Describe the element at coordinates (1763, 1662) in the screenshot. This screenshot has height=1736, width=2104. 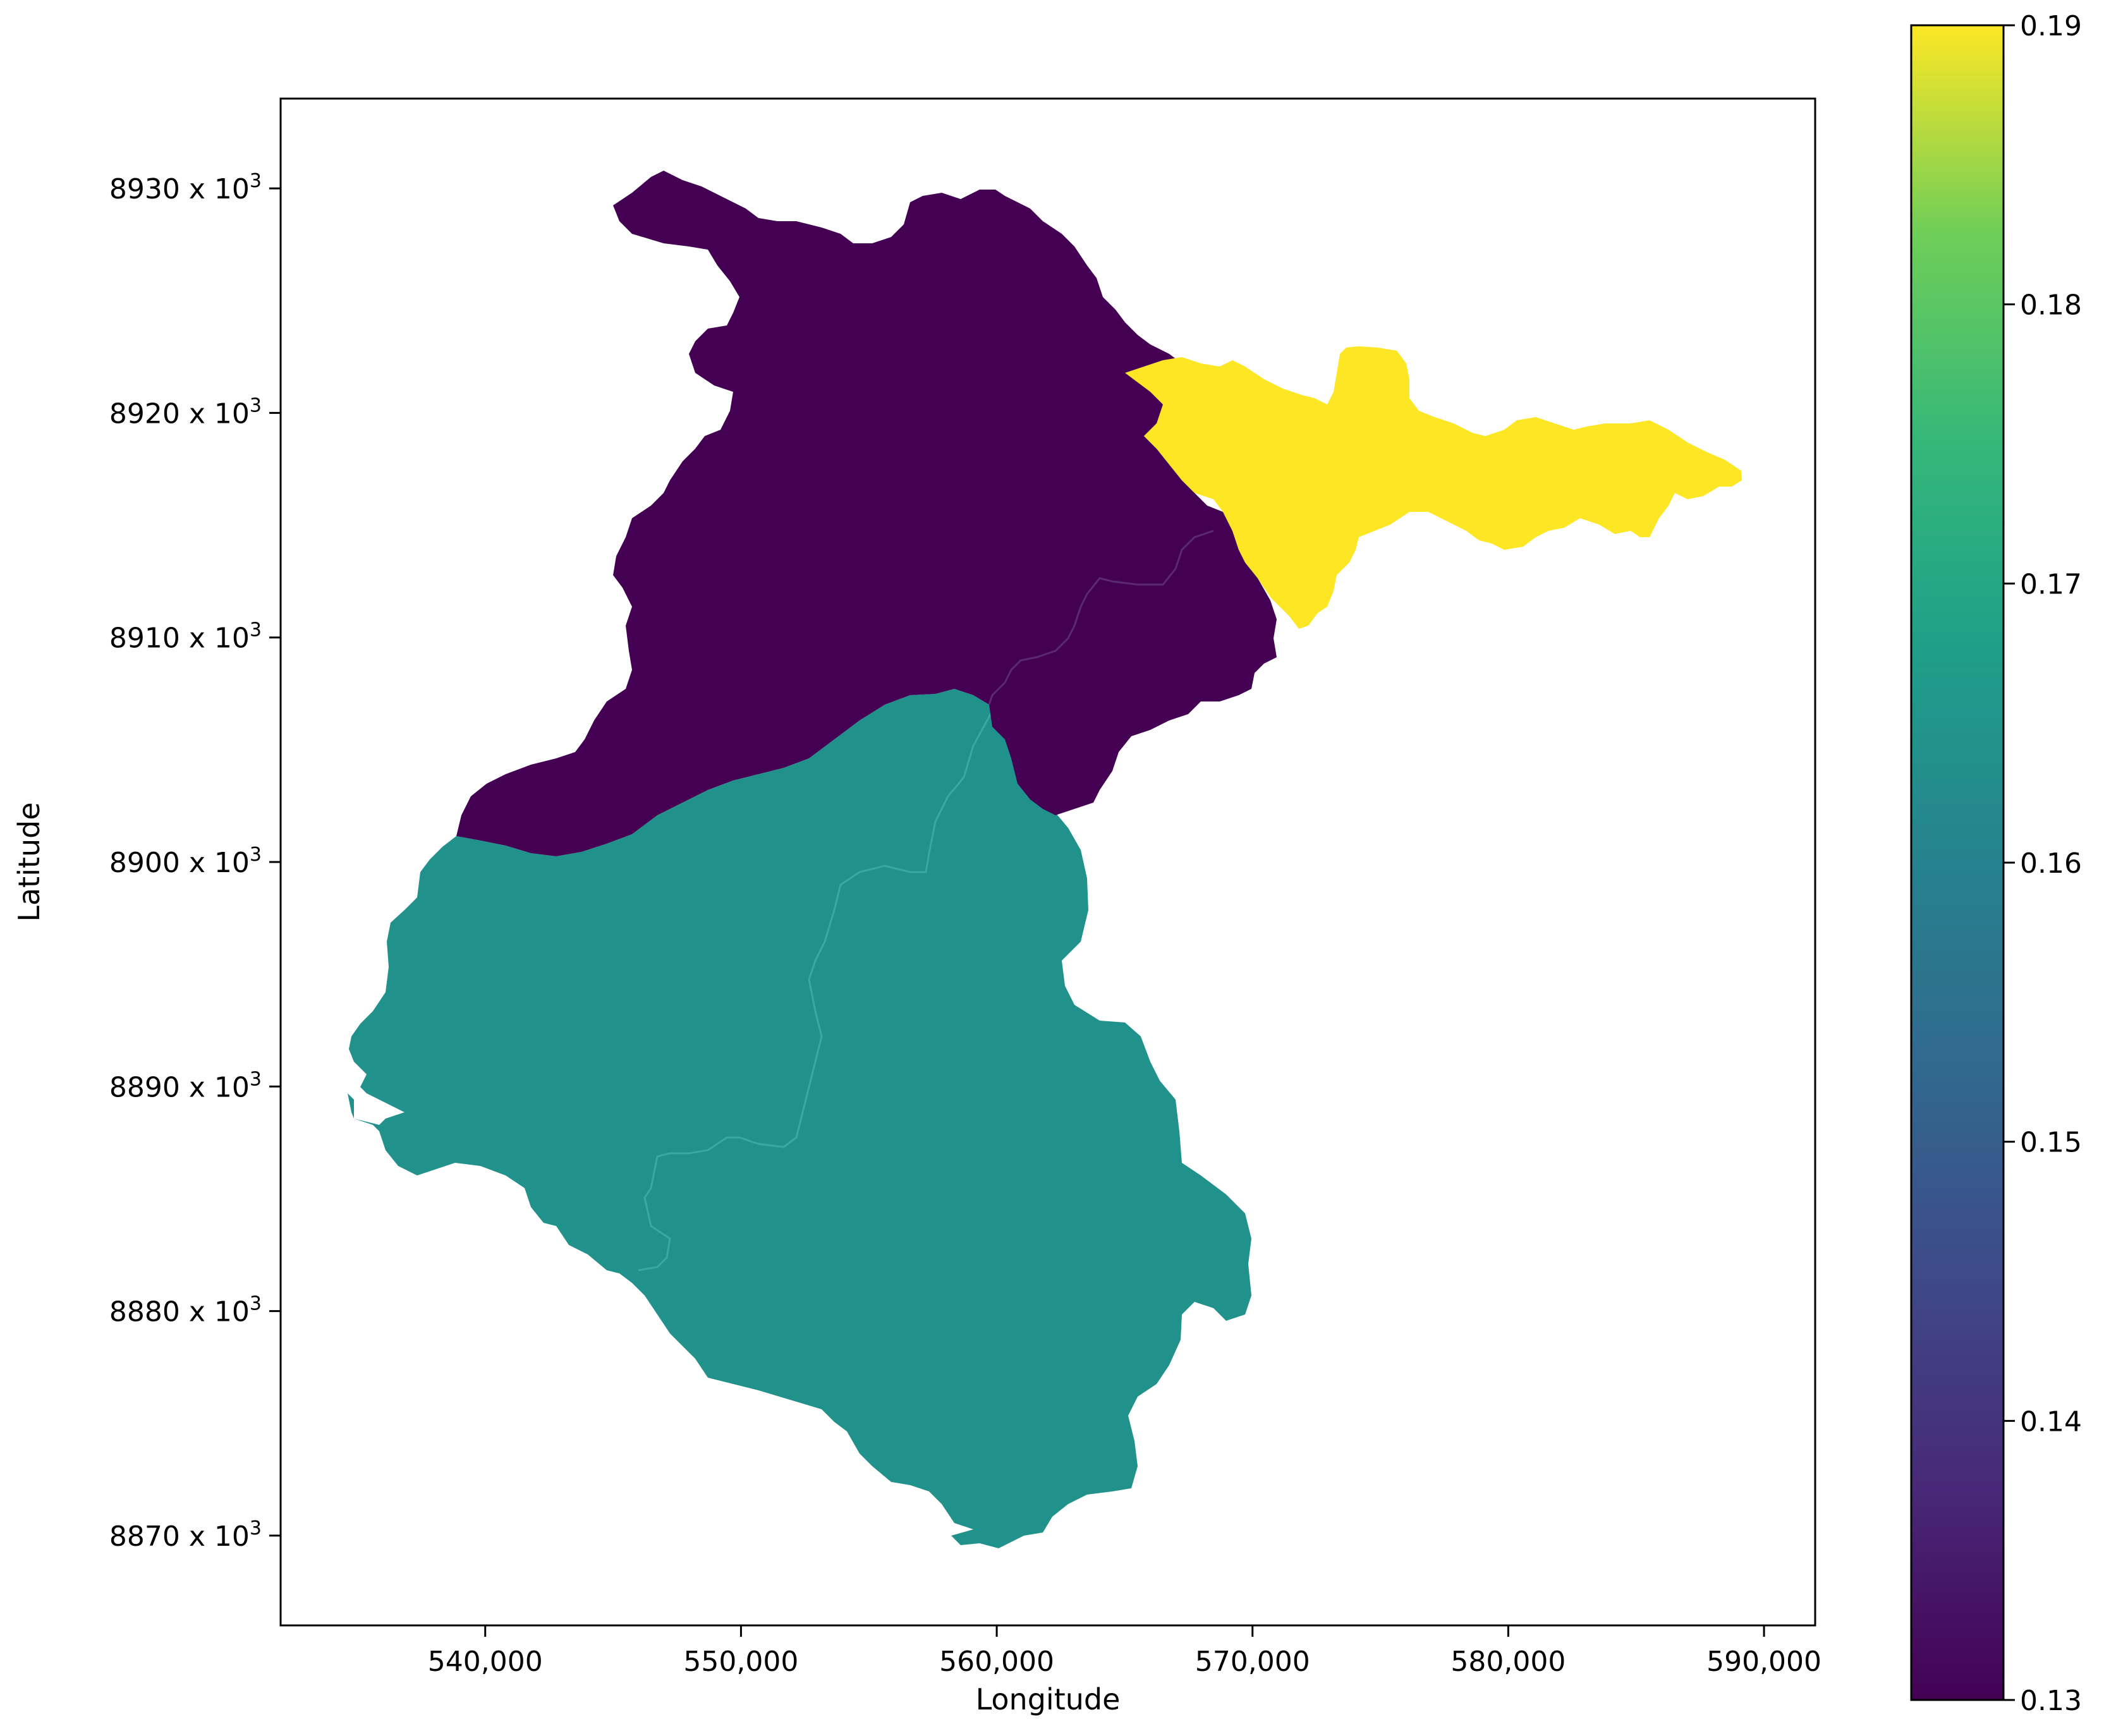
I see `x-tick-label: 590,000` at that location.